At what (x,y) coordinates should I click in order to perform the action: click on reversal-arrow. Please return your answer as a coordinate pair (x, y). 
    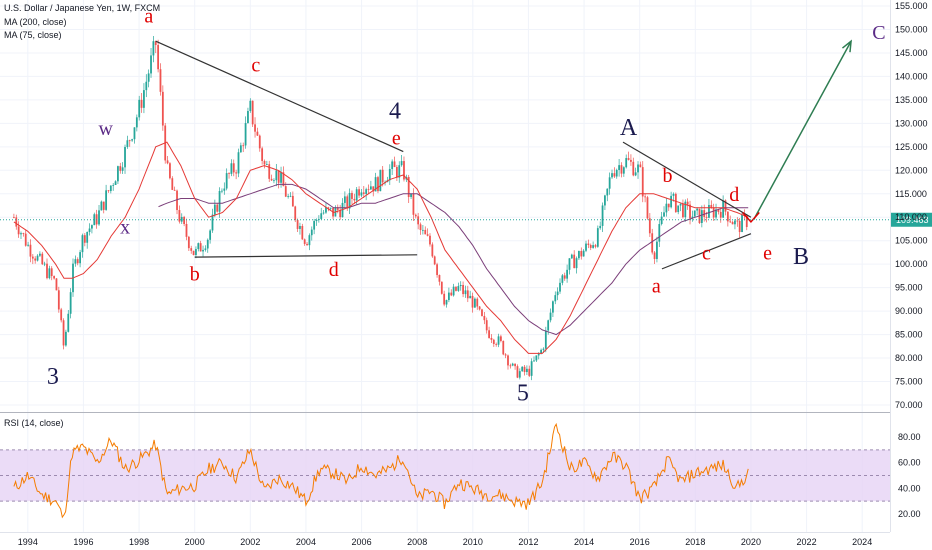
    Looking at the image, I should click on (751, 218).